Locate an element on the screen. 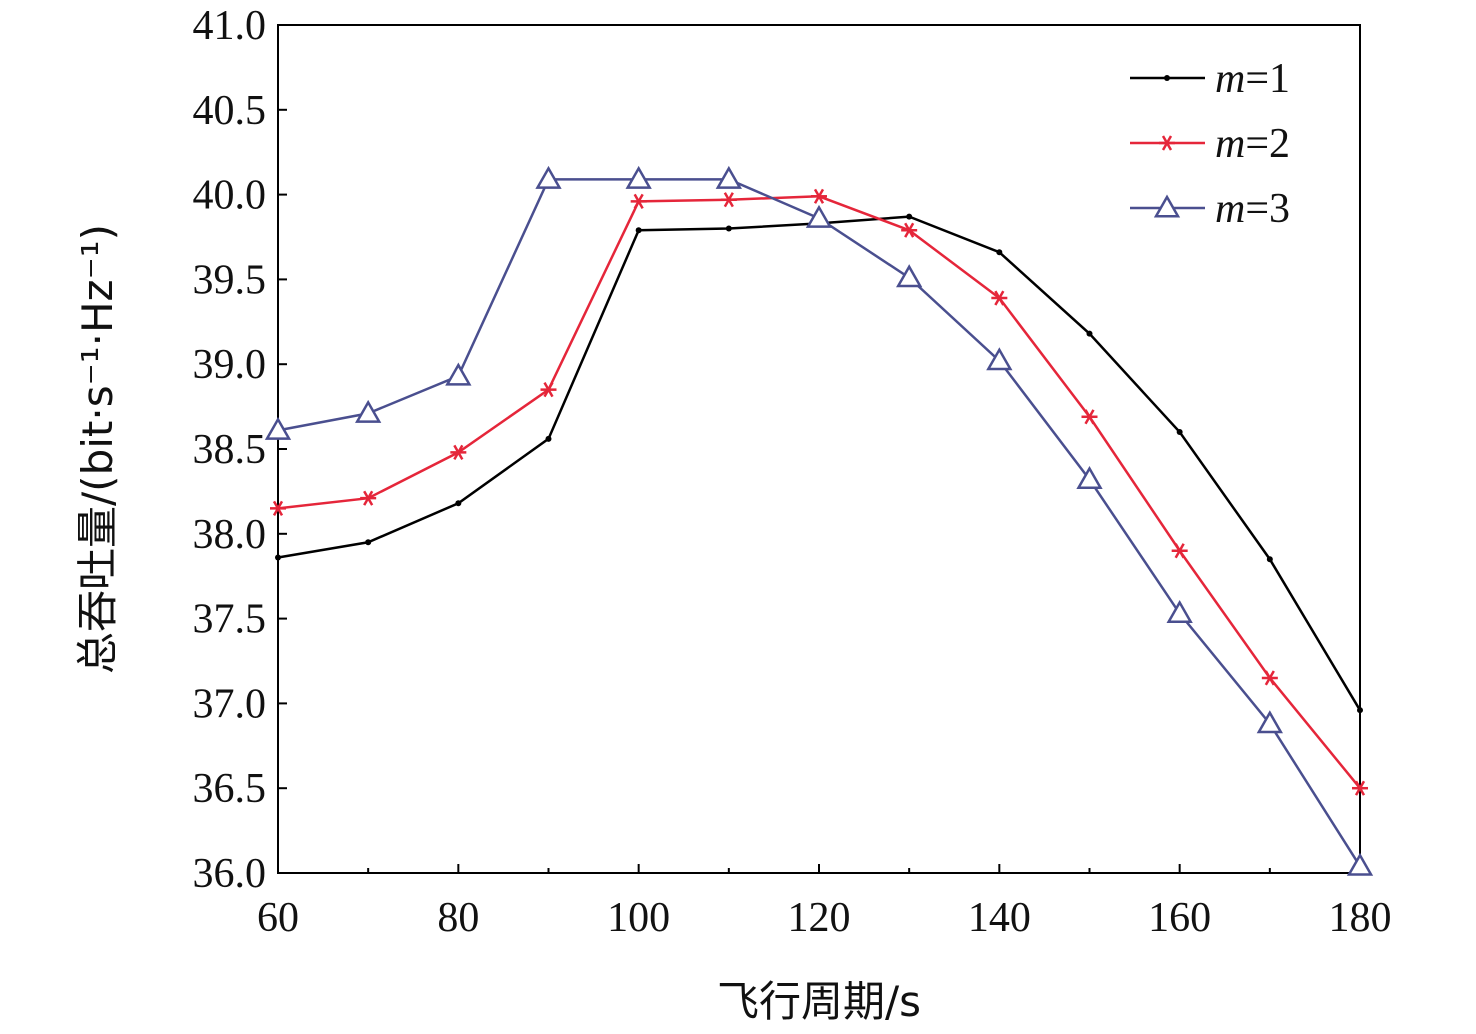 The height and width of the screenshot is (1034, 1476). y-tick-label: 41.0 is located at coordinates (230, 26).